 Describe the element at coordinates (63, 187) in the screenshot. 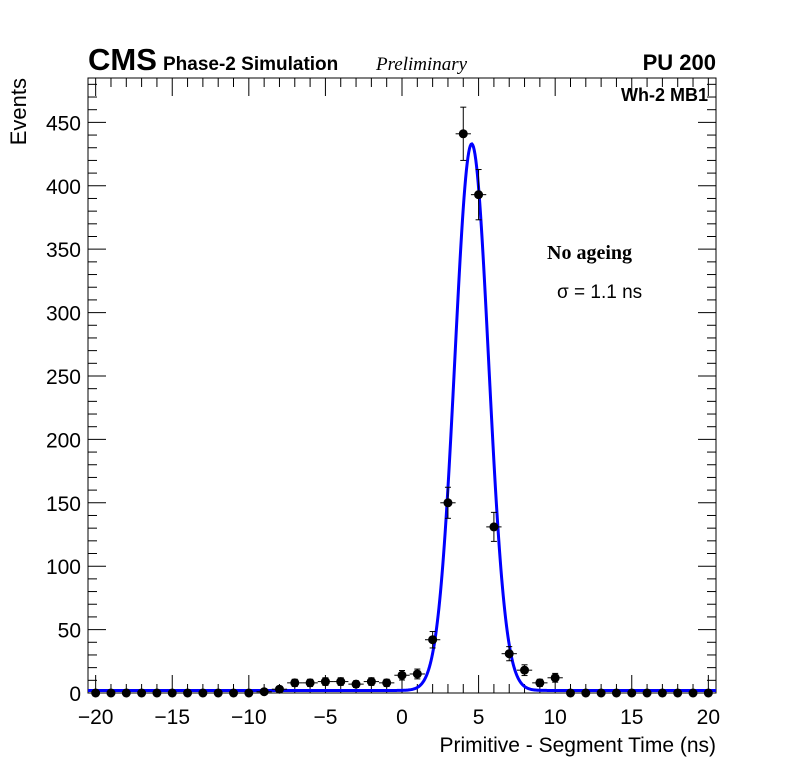

I see `y-tick-label: 400` at that location.